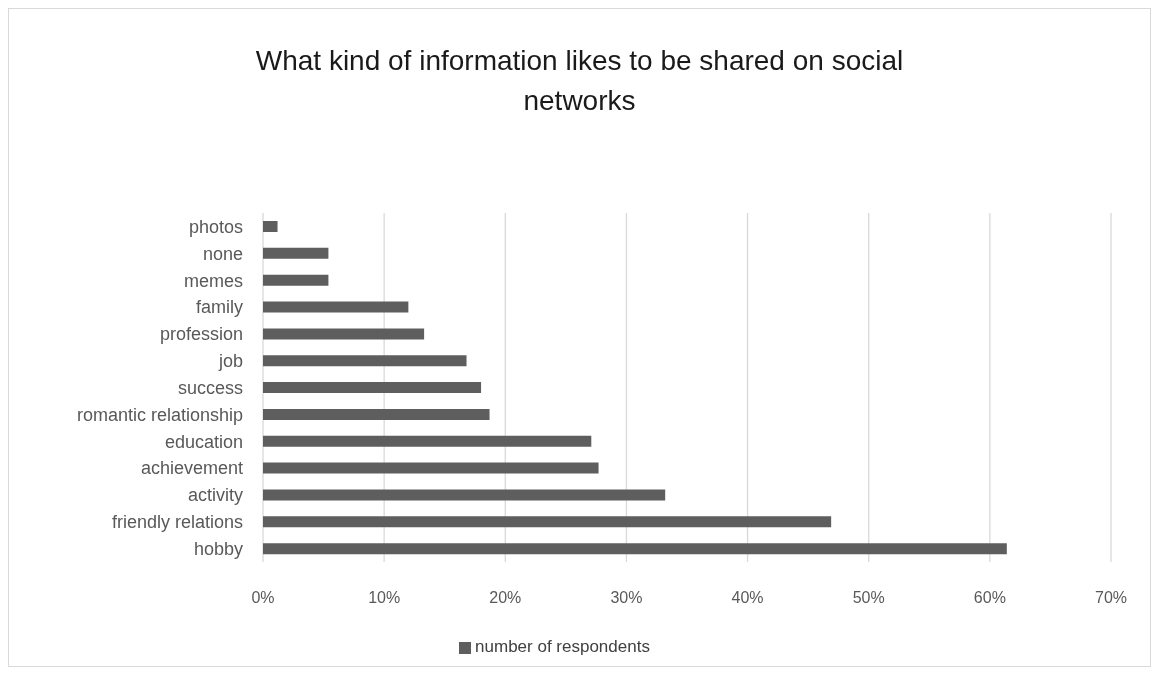 The width and height of the screenshot is (1159, 675). Describe the element at coordinates (191, 468) in the screenshot. I see `y-tick-label: achievement` at that location.